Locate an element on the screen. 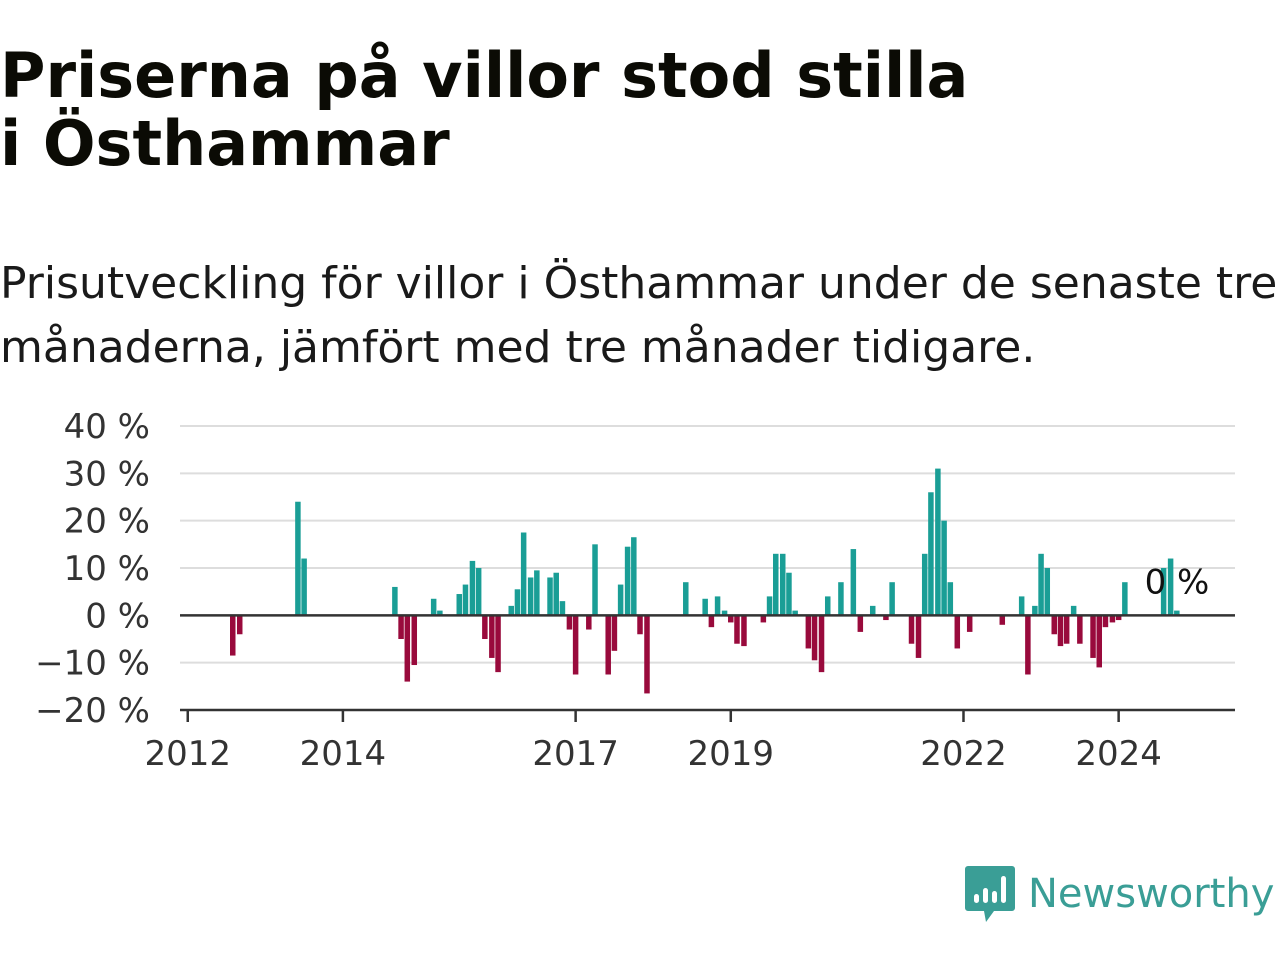 The height and width of the screenshot is (960, 1280). y-tick-label: −20 % is located at coordinates (92, 711).